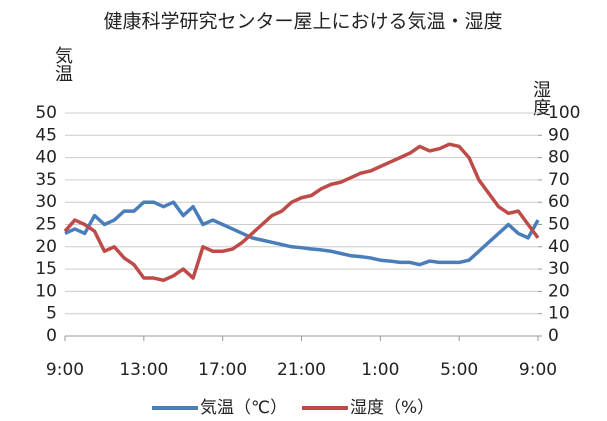 This screenshot has height=421, width=607. What do you see at coordinates (559, 269) in the screenshot?
I see `y2-tick-label: 30` at bounding box center [559, 269].